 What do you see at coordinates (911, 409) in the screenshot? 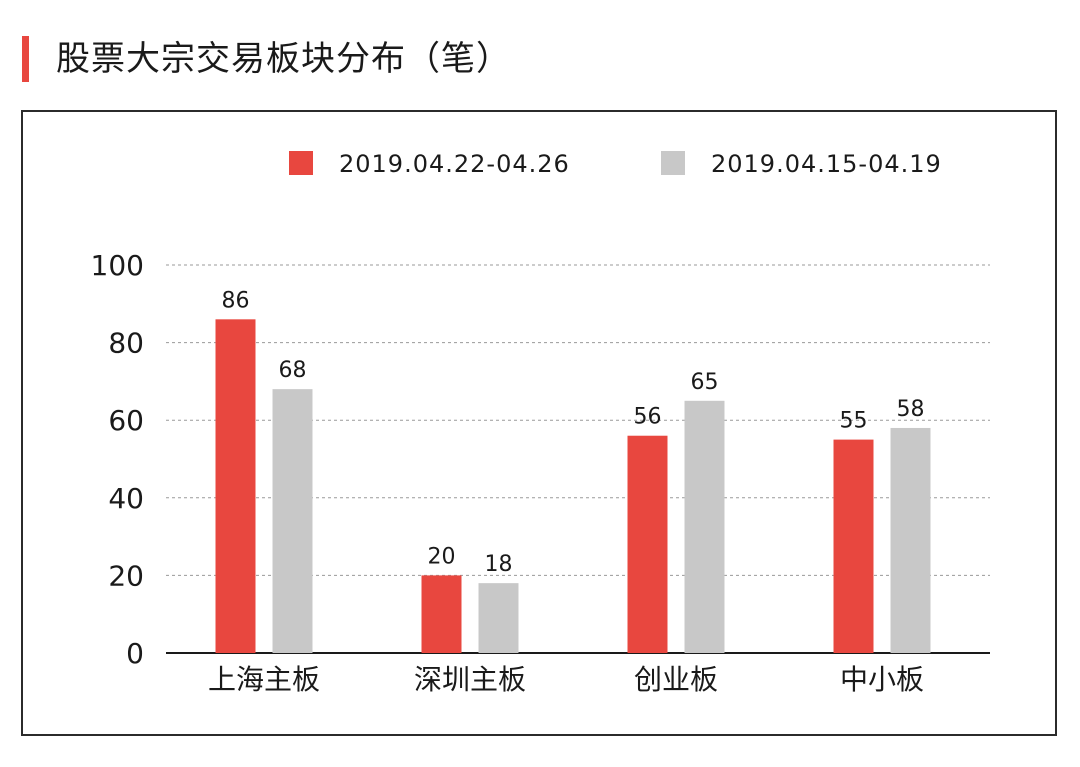
I see `data-label: 58` at bounding box center [911, 409].